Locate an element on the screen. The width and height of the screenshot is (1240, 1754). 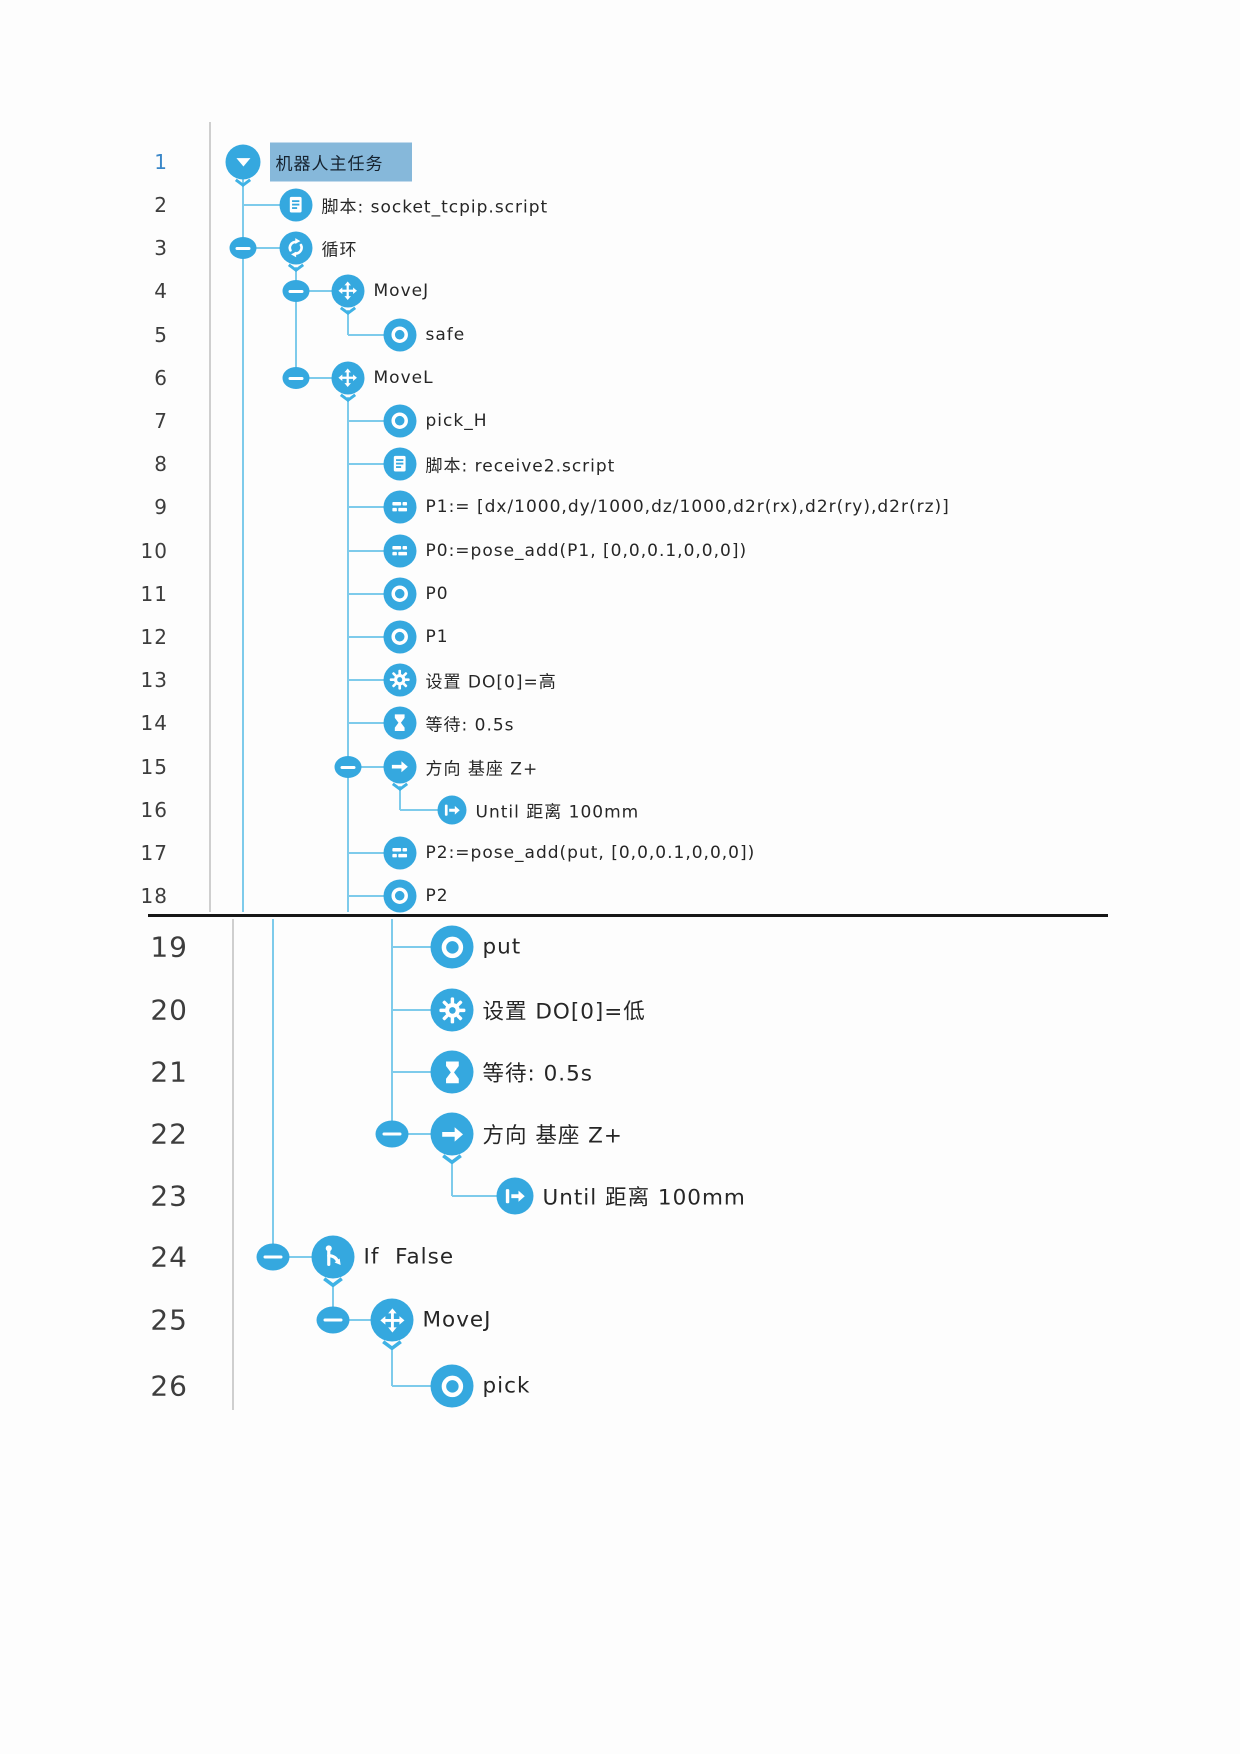
node-label: If False is located at coordinates (409, 1257).